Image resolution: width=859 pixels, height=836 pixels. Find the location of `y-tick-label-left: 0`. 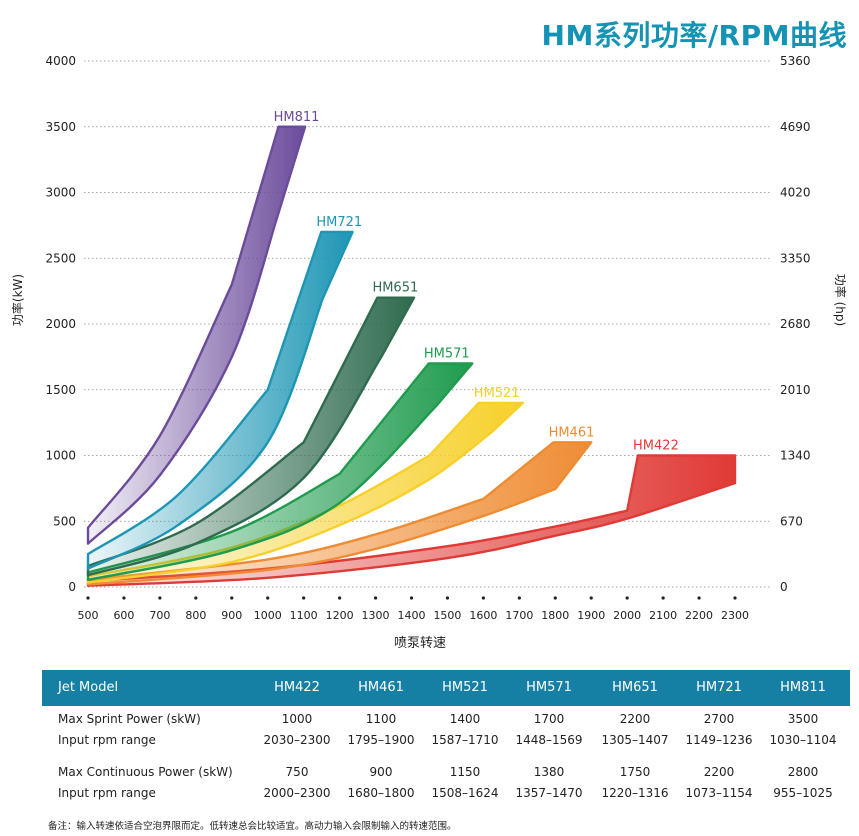

y-tick-label-left: 0 is located at coordinates (72, 587).